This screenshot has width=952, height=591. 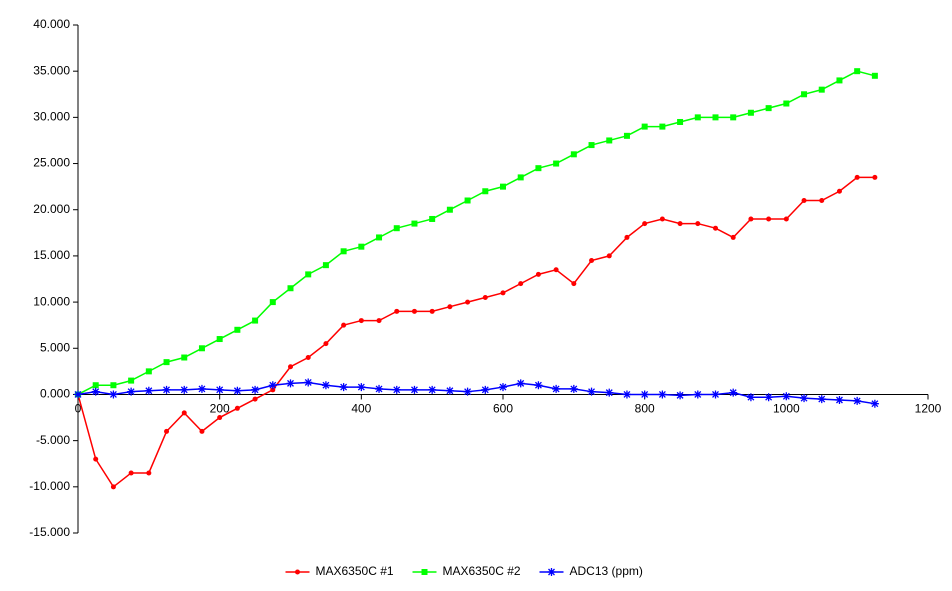 I want to click on x-tick-label: 800, so click(x=645, y=409).